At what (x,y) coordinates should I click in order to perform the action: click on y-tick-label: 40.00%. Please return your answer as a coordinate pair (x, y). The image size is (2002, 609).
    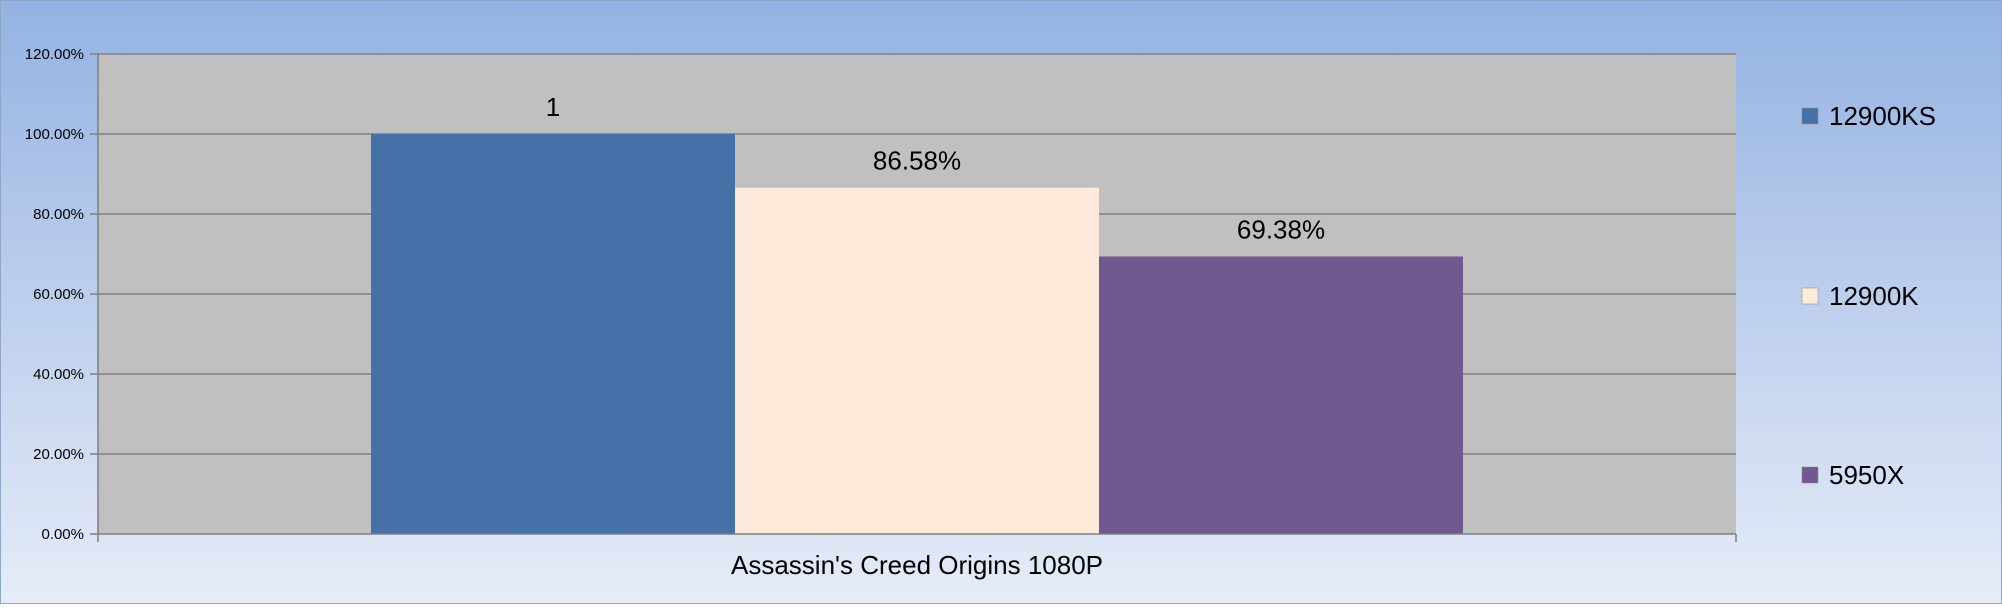
    Looking at the image, I should click on (58, 374).